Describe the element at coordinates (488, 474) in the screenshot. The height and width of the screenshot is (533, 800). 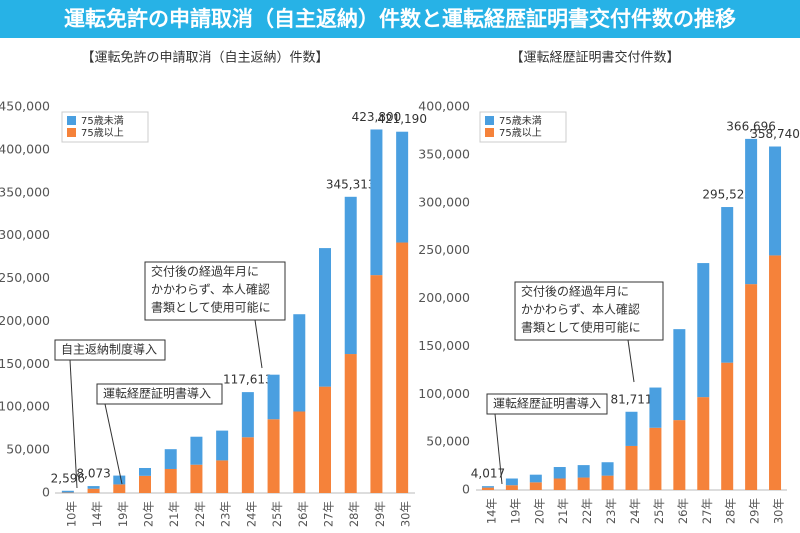
I see `total-label: 4,017` at that location.